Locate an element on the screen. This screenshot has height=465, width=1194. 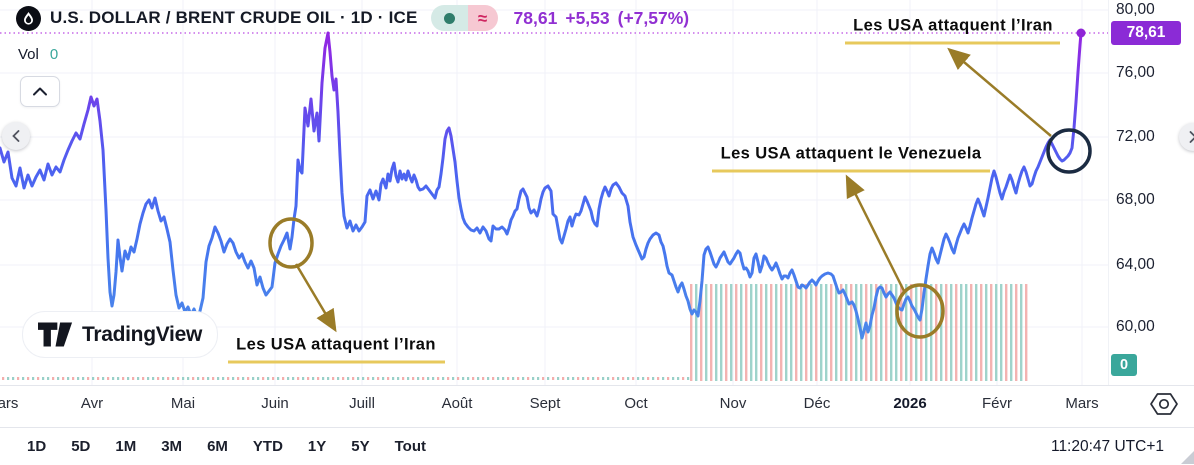
price-tick-label: 72,00 is located at coordinates (1135, 136).